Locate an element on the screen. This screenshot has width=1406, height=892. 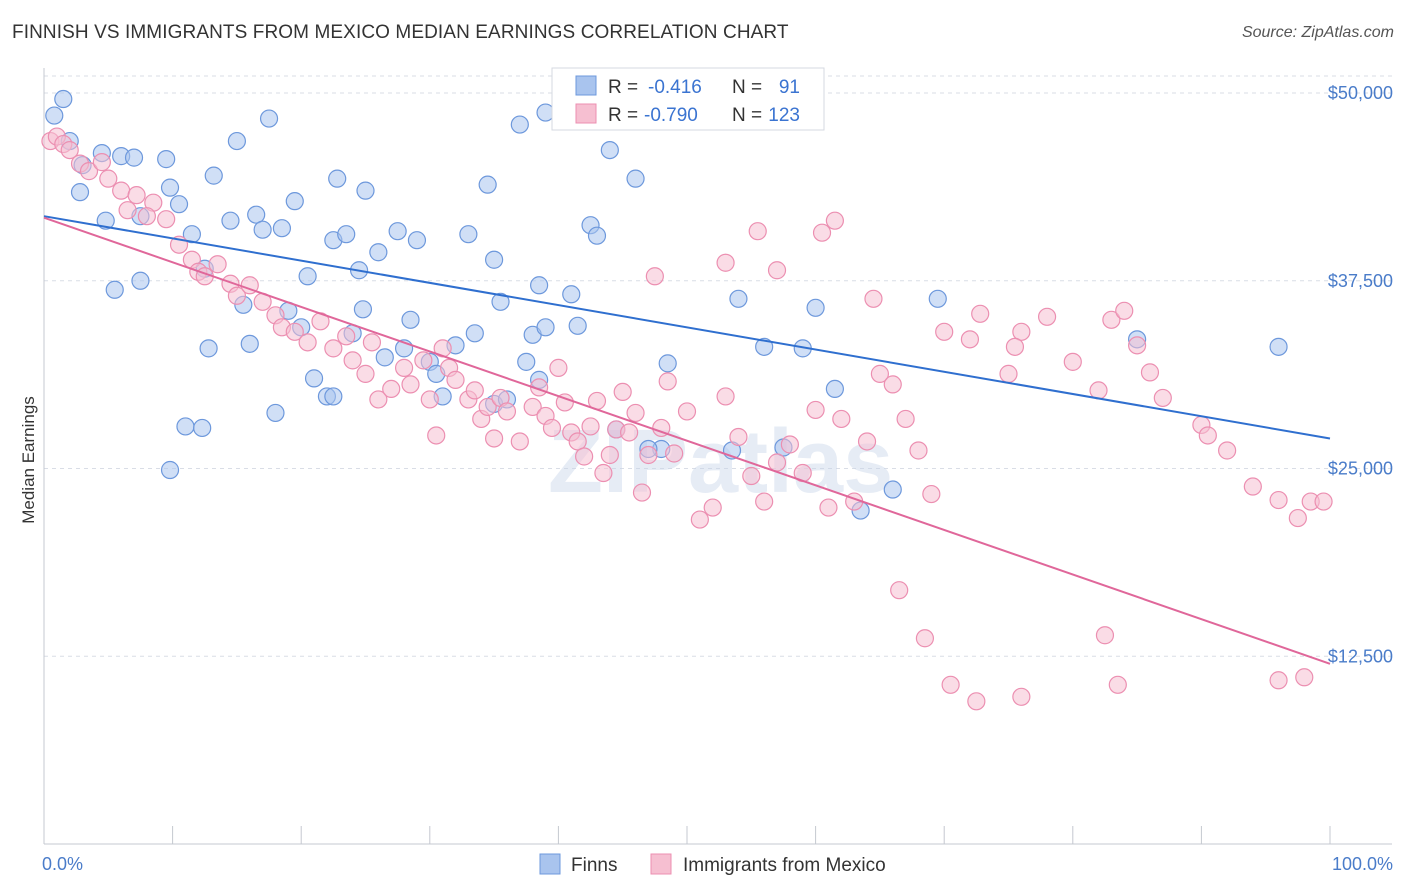
mexico-r-value: -0.790 is located at coordinates (671, 115).